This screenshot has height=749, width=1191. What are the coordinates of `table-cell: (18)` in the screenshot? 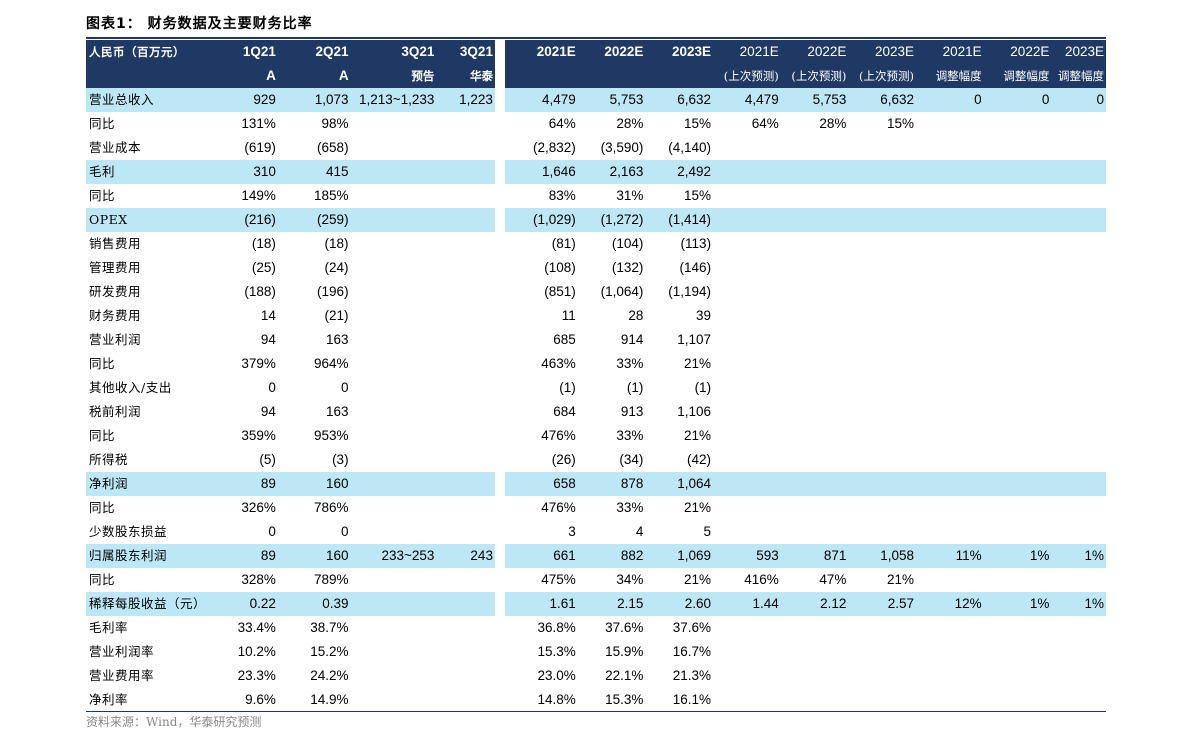 It's located at (263, 243).